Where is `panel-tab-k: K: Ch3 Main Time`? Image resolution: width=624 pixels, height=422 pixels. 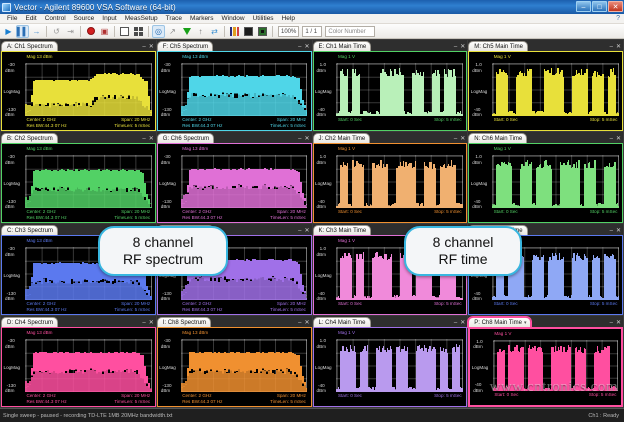 panel-tab-k: K: Ch3 Main Time is located at coordinates (342, 230).